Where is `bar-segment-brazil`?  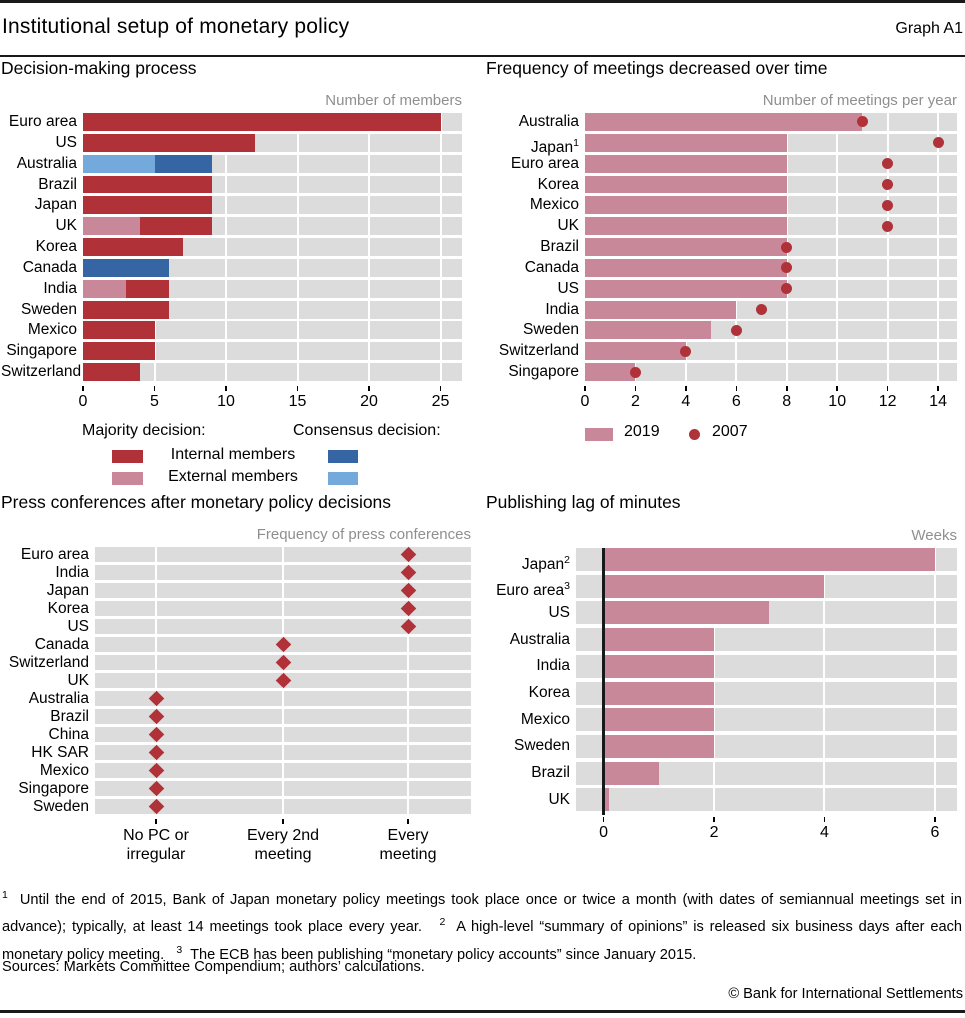
bar-segment-brazil is located at coordinates (147, 184).